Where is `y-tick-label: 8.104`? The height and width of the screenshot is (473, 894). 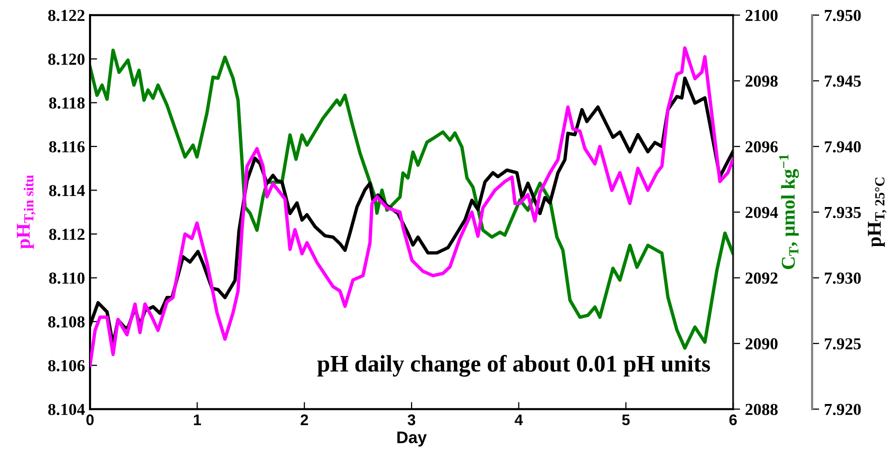 y-tick-label: 8.104 is located at coordinates (66, 410).